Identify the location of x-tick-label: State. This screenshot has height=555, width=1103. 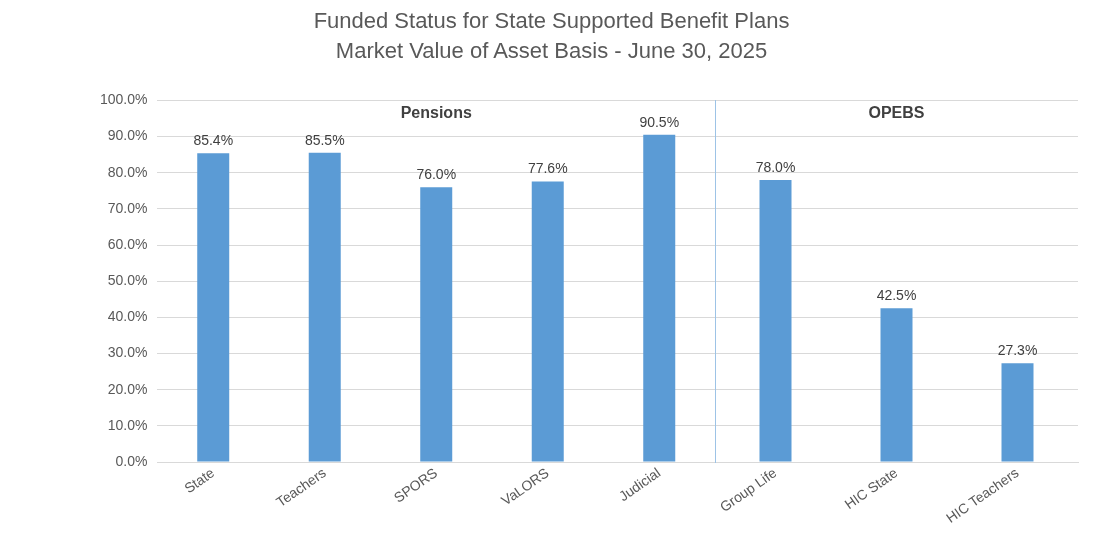
(199, 480).